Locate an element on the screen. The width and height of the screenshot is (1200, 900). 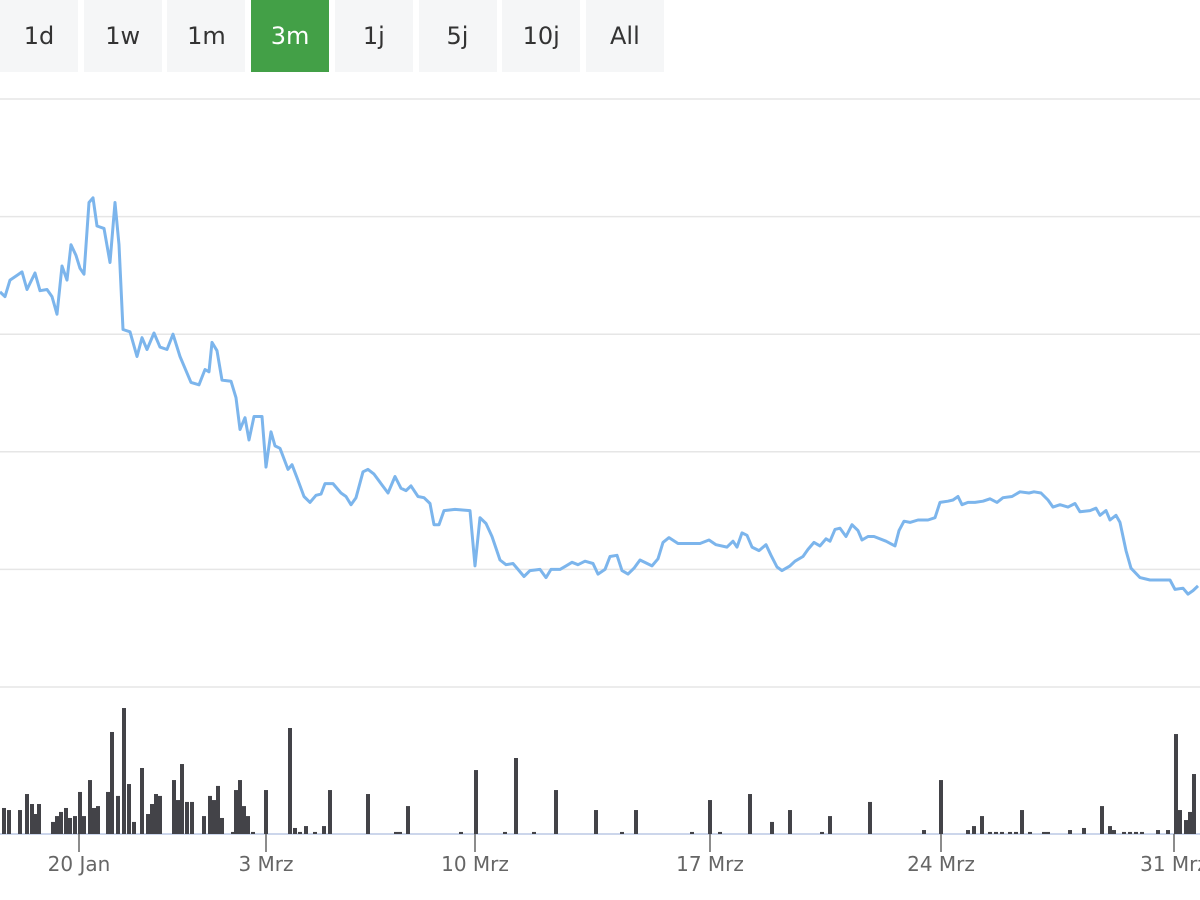
x-tick-label: 3 Mrz is located at coordinates (265, 864).